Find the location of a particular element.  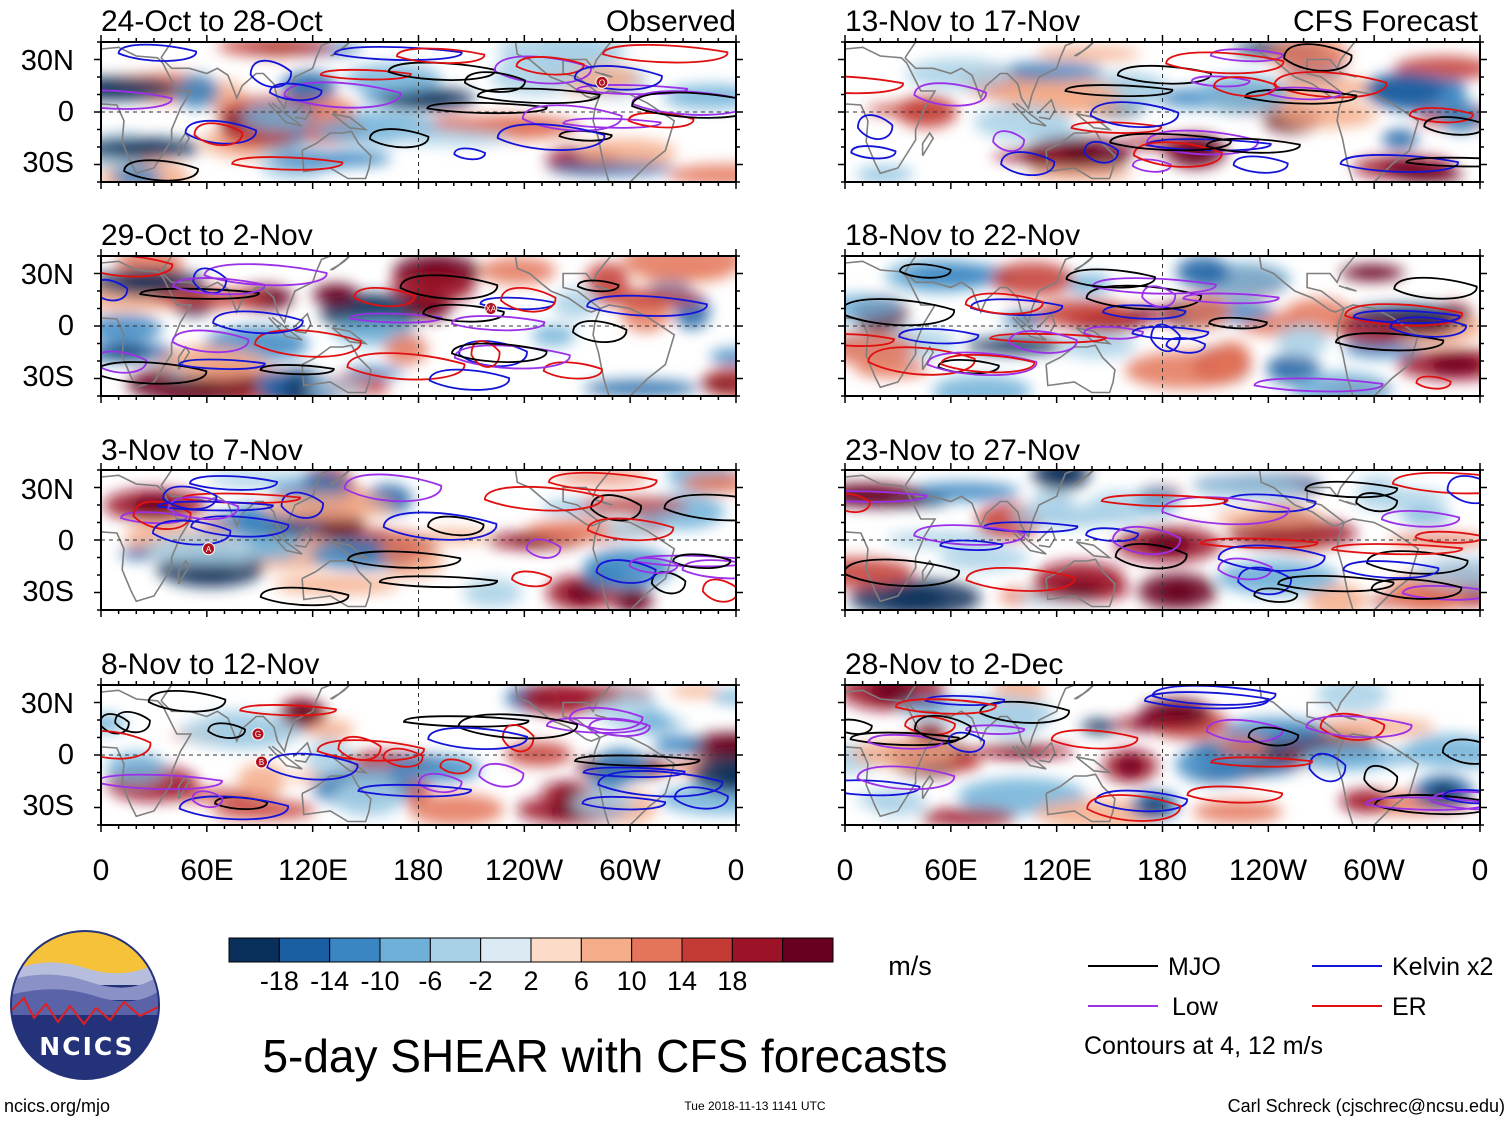

logo-text: NCICS is located at coordinates (86, 1046).